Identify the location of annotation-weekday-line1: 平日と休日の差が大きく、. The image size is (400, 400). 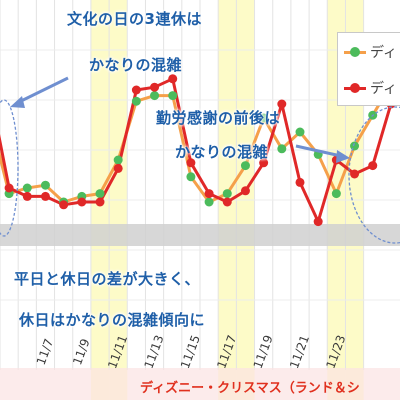
(107, 279).